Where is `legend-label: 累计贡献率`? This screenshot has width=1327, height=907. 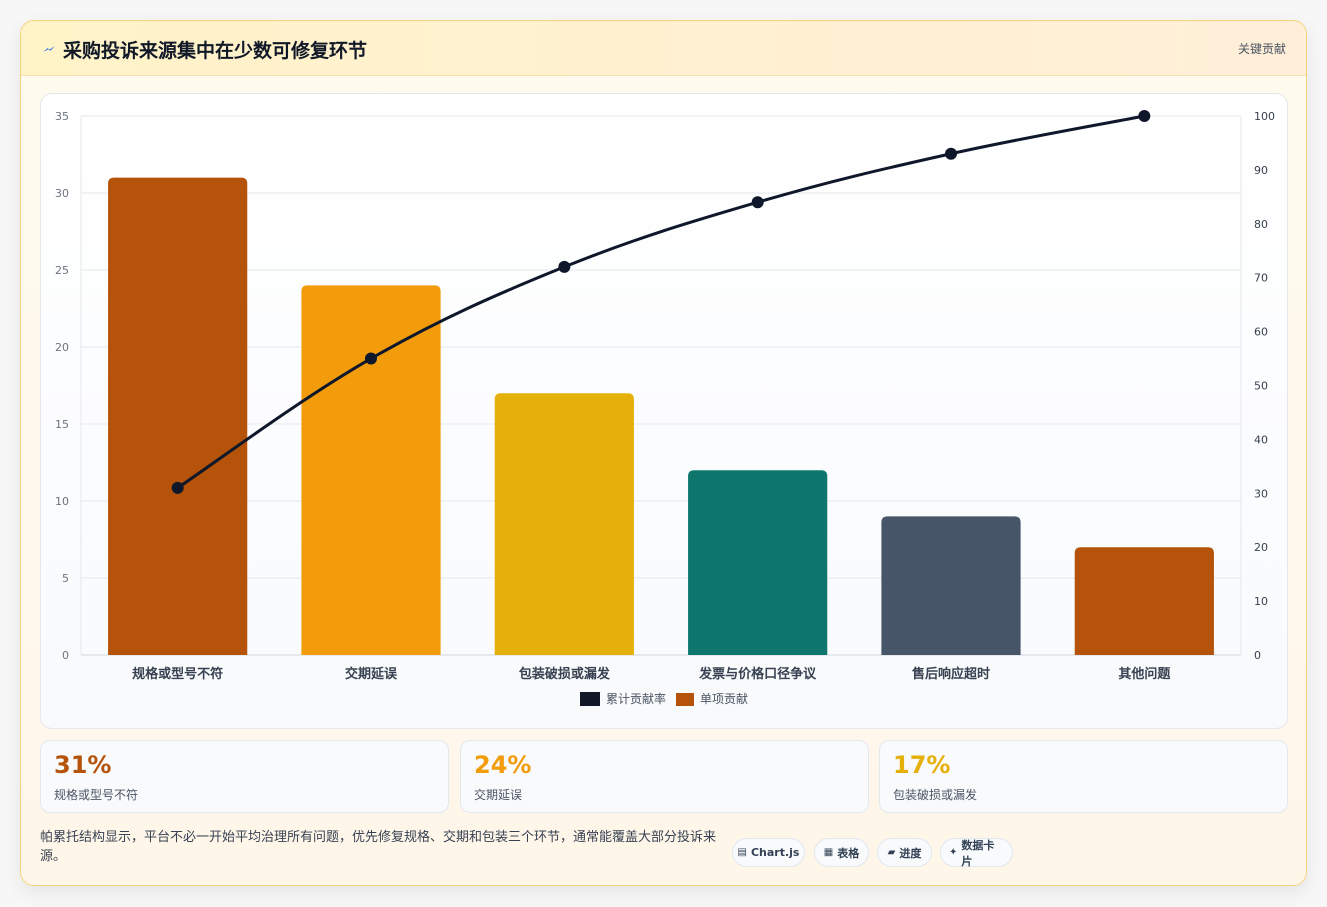 legend-label: 累计贡献率 is located at coordinates (636, 698).